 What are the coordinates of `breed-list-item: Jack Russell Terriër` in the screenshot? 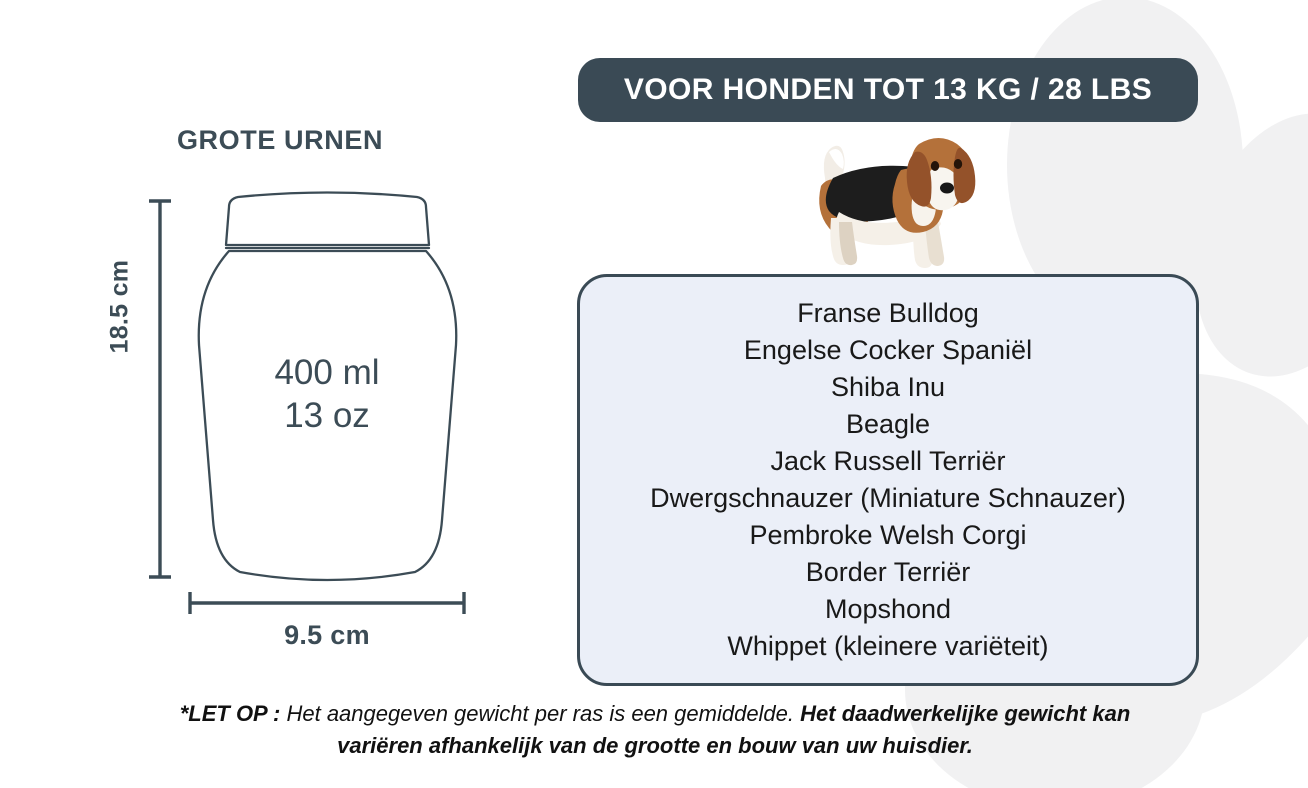 It's located at (888, 461).